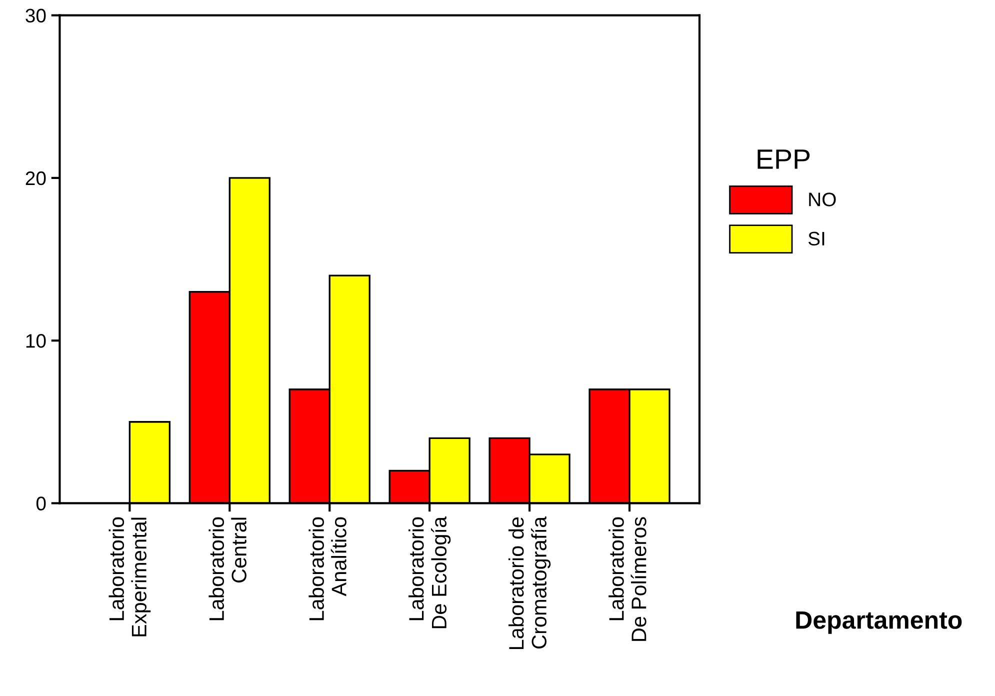  Describe the element at coordinates (627, 579) in the screenshot. I see `x-tick-label: Laboratorio De Polímeros` at that location.